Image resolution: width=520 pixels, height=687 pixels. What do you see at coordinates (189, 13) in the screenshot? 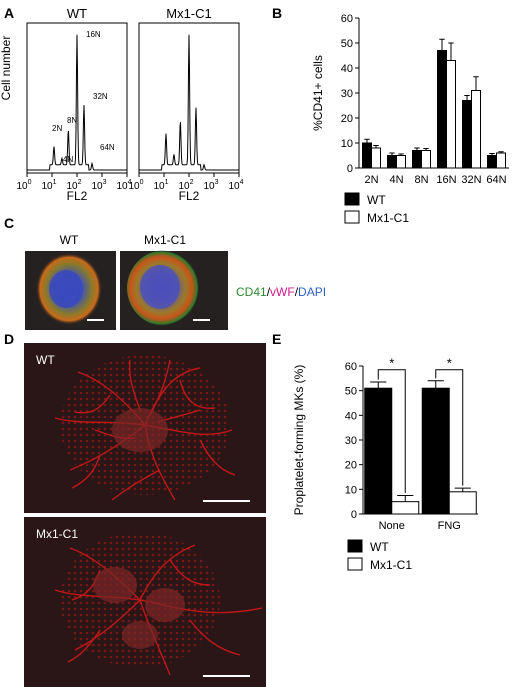
I see `histogram-mx1-c1-title: Mx1-C1` at bounding box center [189, 13].